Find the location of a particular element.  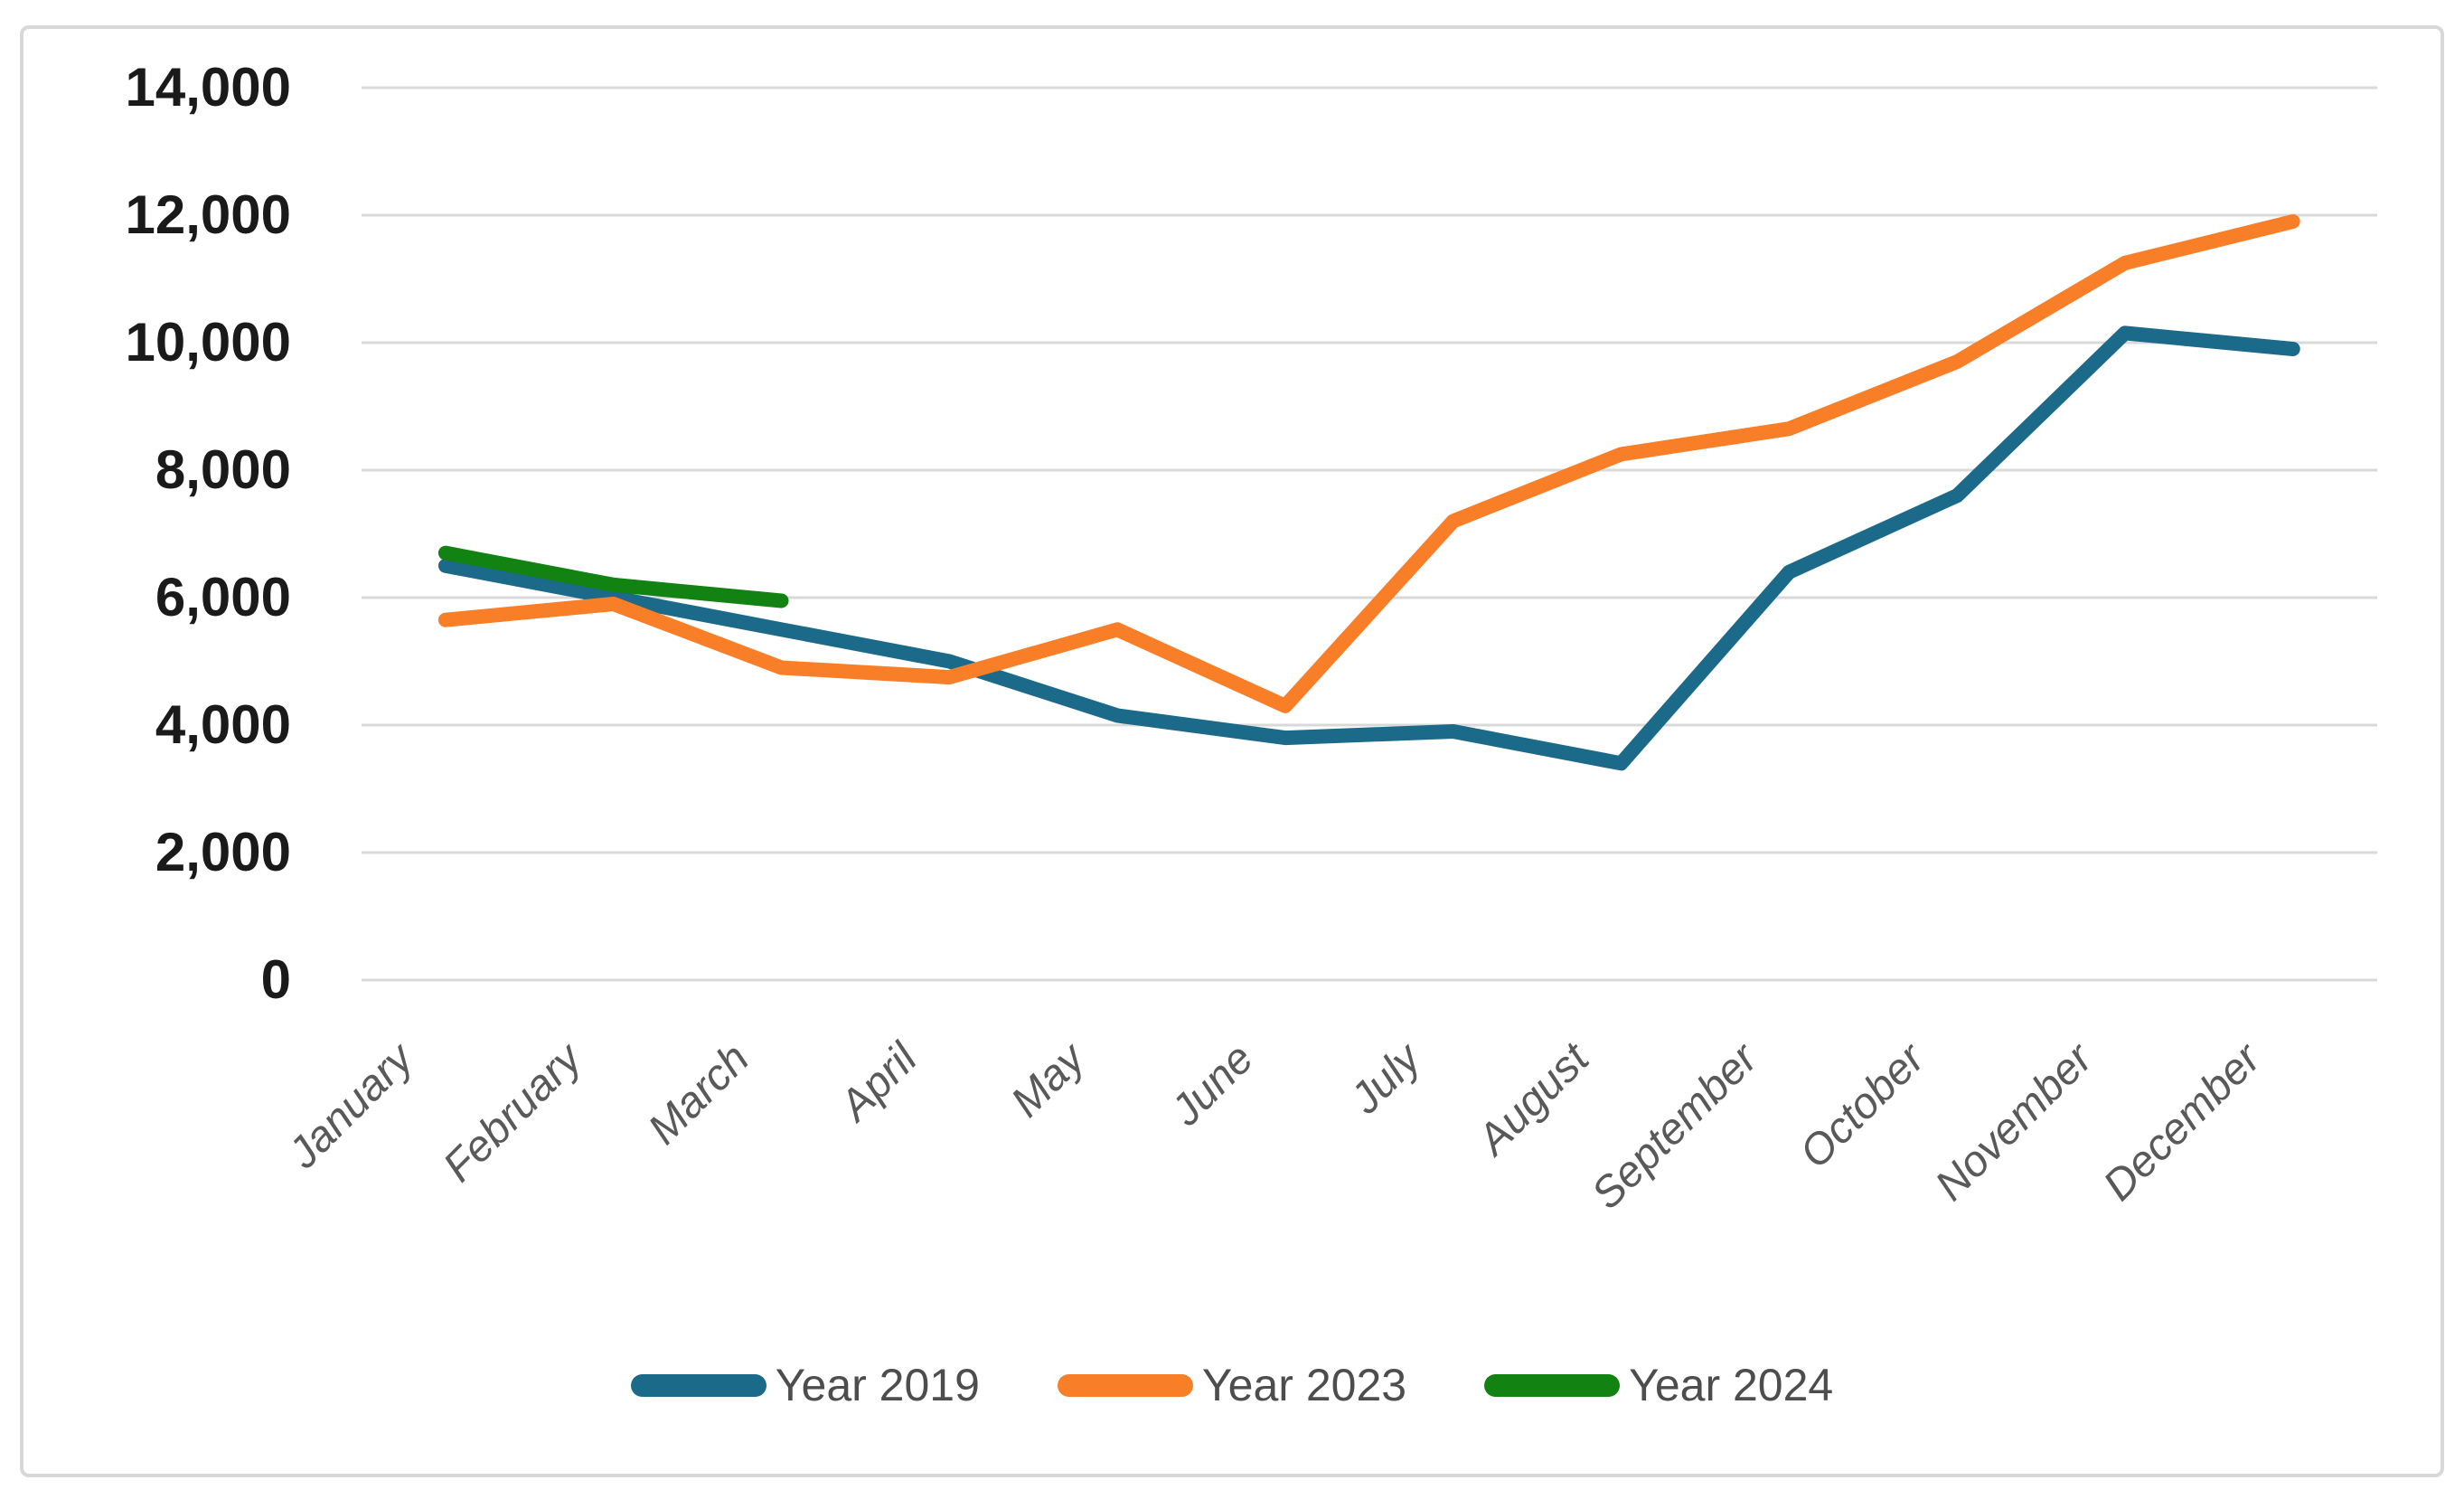

series-line-year-2024 is located at coordinates (613, 576).